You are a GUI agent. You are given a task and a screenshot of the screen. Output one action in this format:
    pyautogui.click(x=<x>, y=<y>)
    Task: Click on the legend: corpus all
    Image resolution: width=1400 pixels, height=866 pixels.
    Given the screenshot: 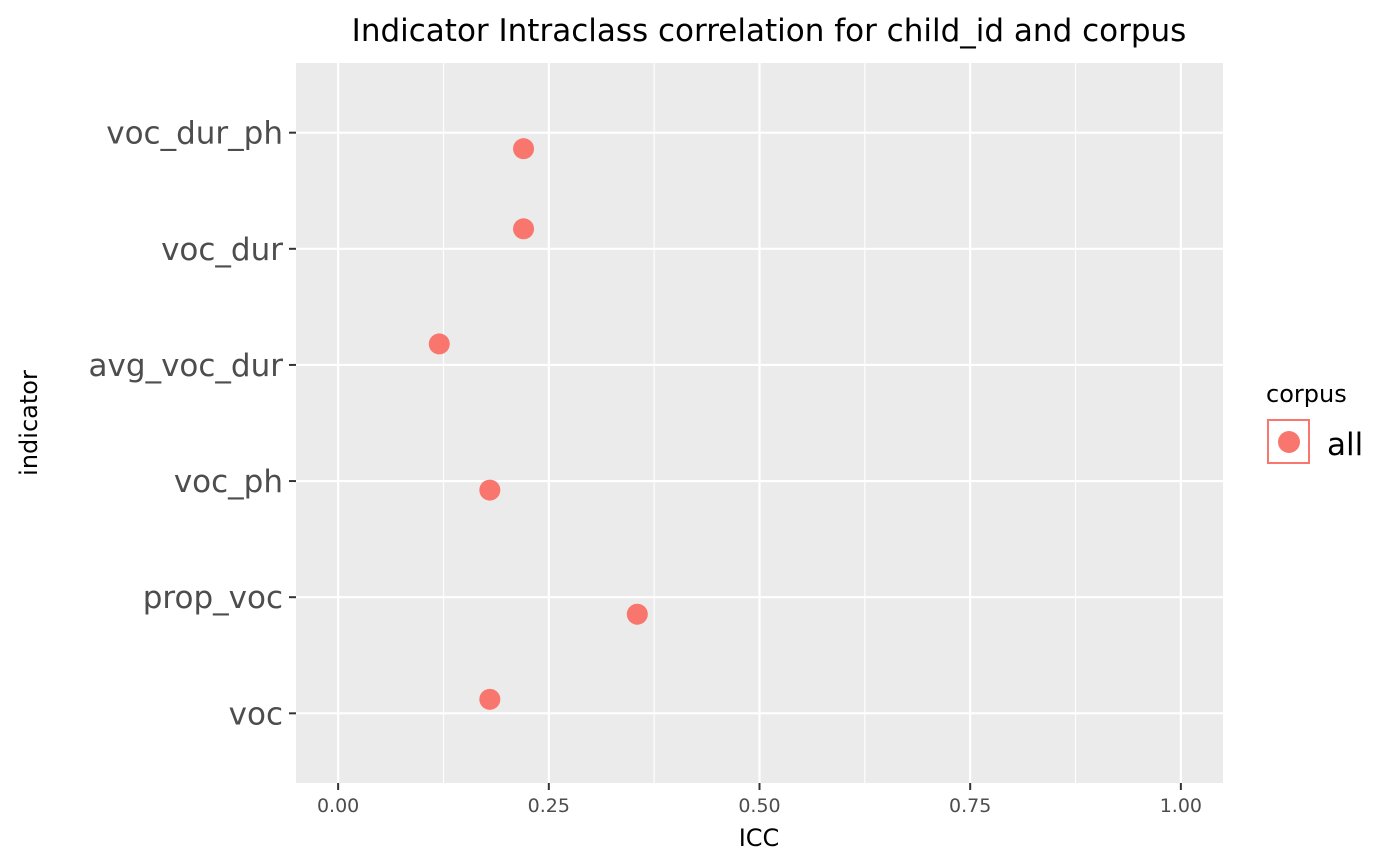 What is the action you would take?
    pyautogui.click(x=1314, y=422)
    